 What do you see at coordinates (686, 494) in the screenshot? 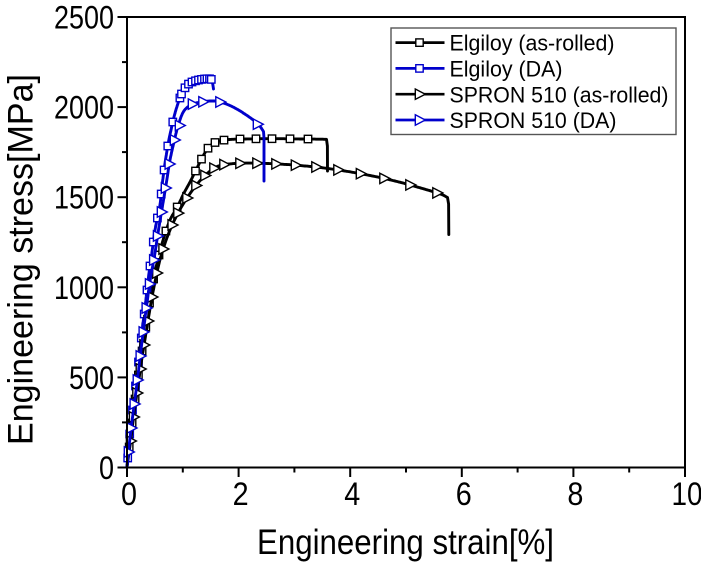
I see `svg-text: 10` at bounding box center [686, 494].